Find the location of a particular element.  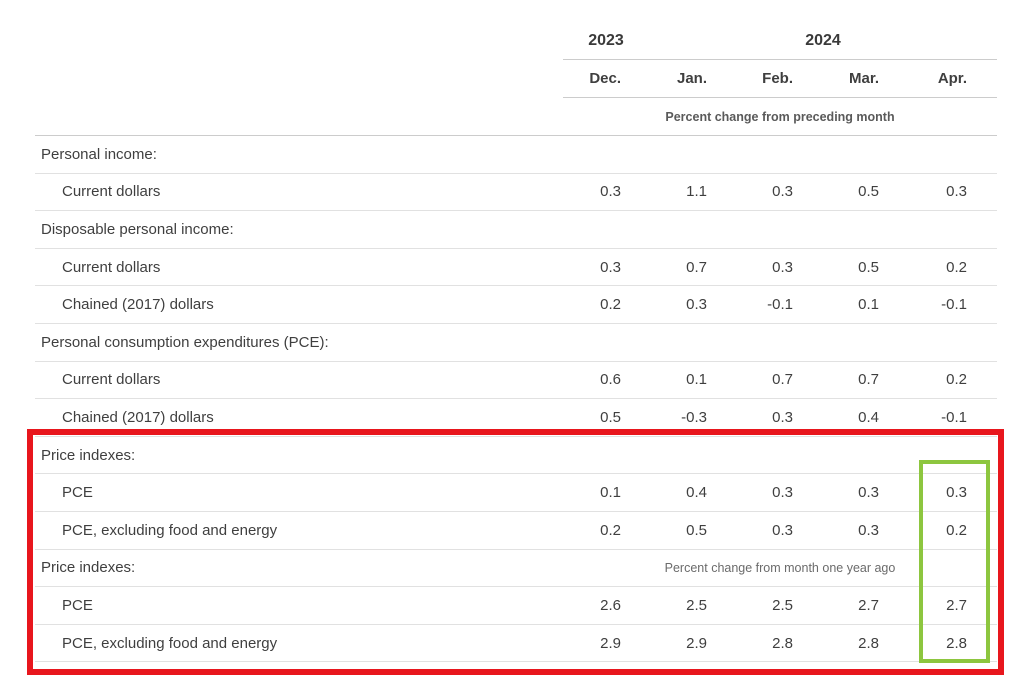

table-row: Current dollars 0.3 1.1 0.3 0.5 0.3 is located at coordinates (516, 193).